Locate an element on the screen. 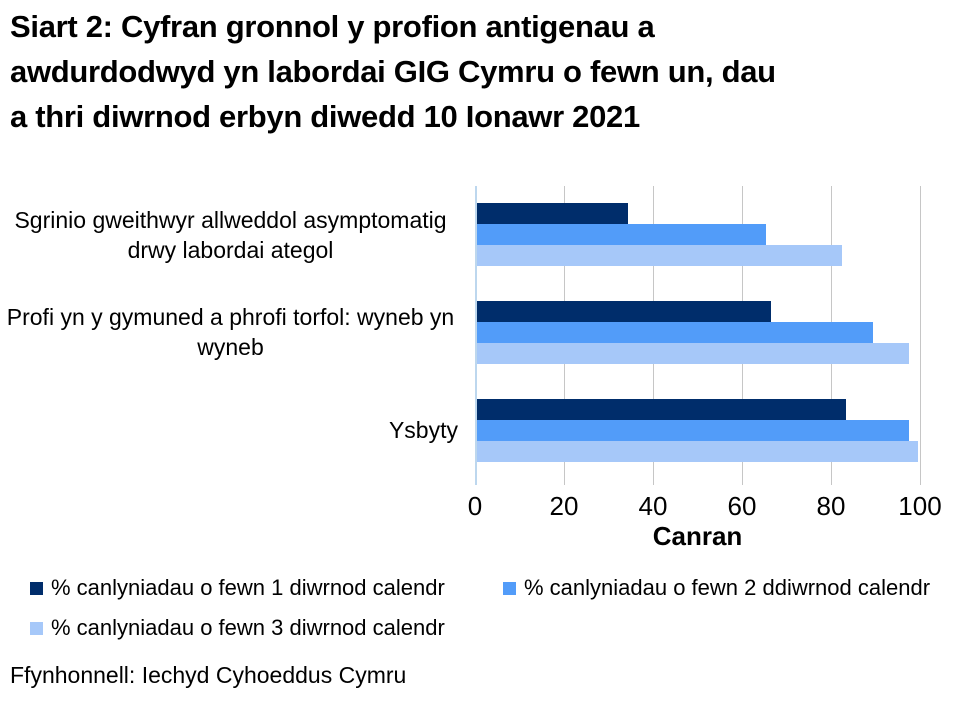 The width and height of the screenshot is (964, 703). x-tick-label: 0 is located at coordinates (475, 506).